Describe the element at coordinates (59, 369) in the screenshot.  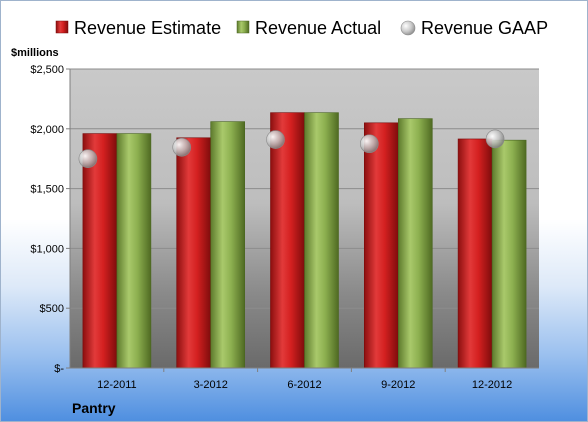
I see `y-tick-label: $-` at that location.